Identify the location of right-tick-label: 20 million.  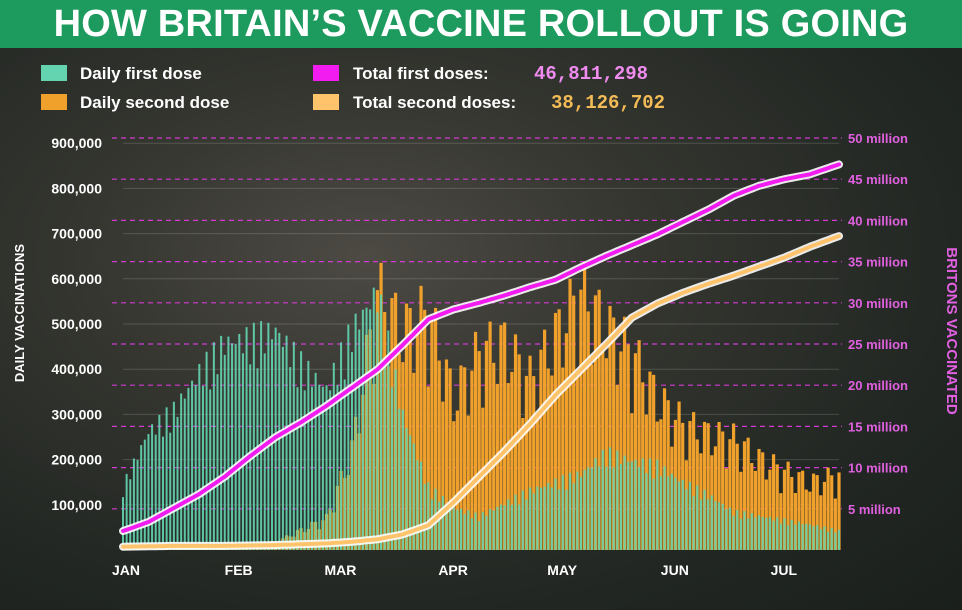
(878, 385).